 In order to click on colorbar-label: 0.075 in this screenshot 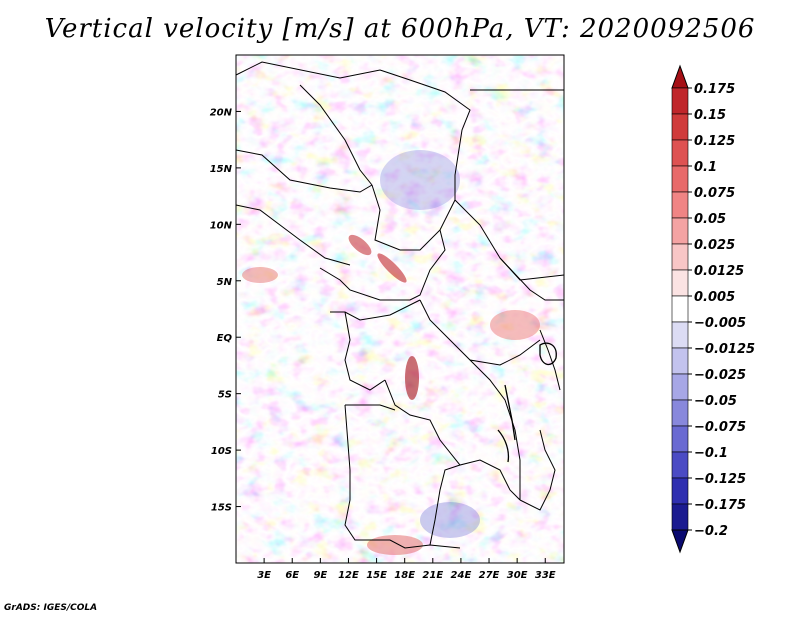, I will do `click(714, 193)`.